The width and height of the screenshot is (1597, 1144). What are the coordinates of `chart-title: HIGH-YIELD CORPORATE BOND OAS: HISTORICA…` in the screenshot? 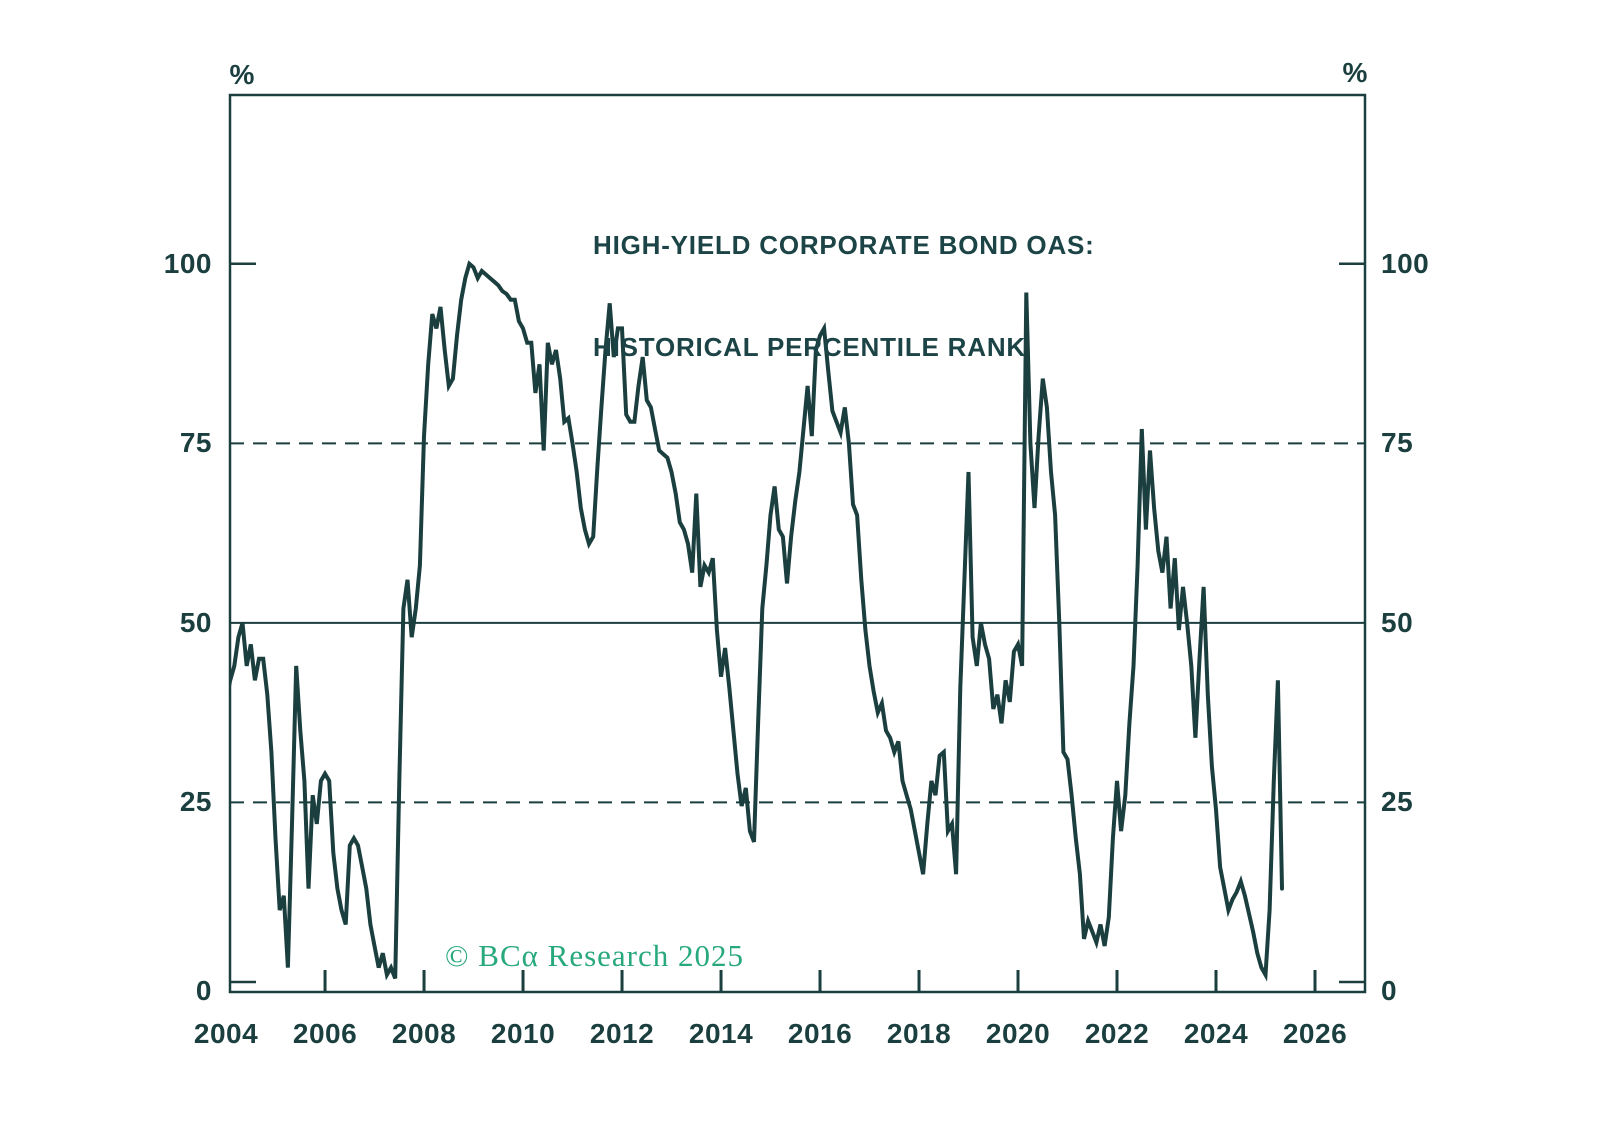 It's located at (844, 296).